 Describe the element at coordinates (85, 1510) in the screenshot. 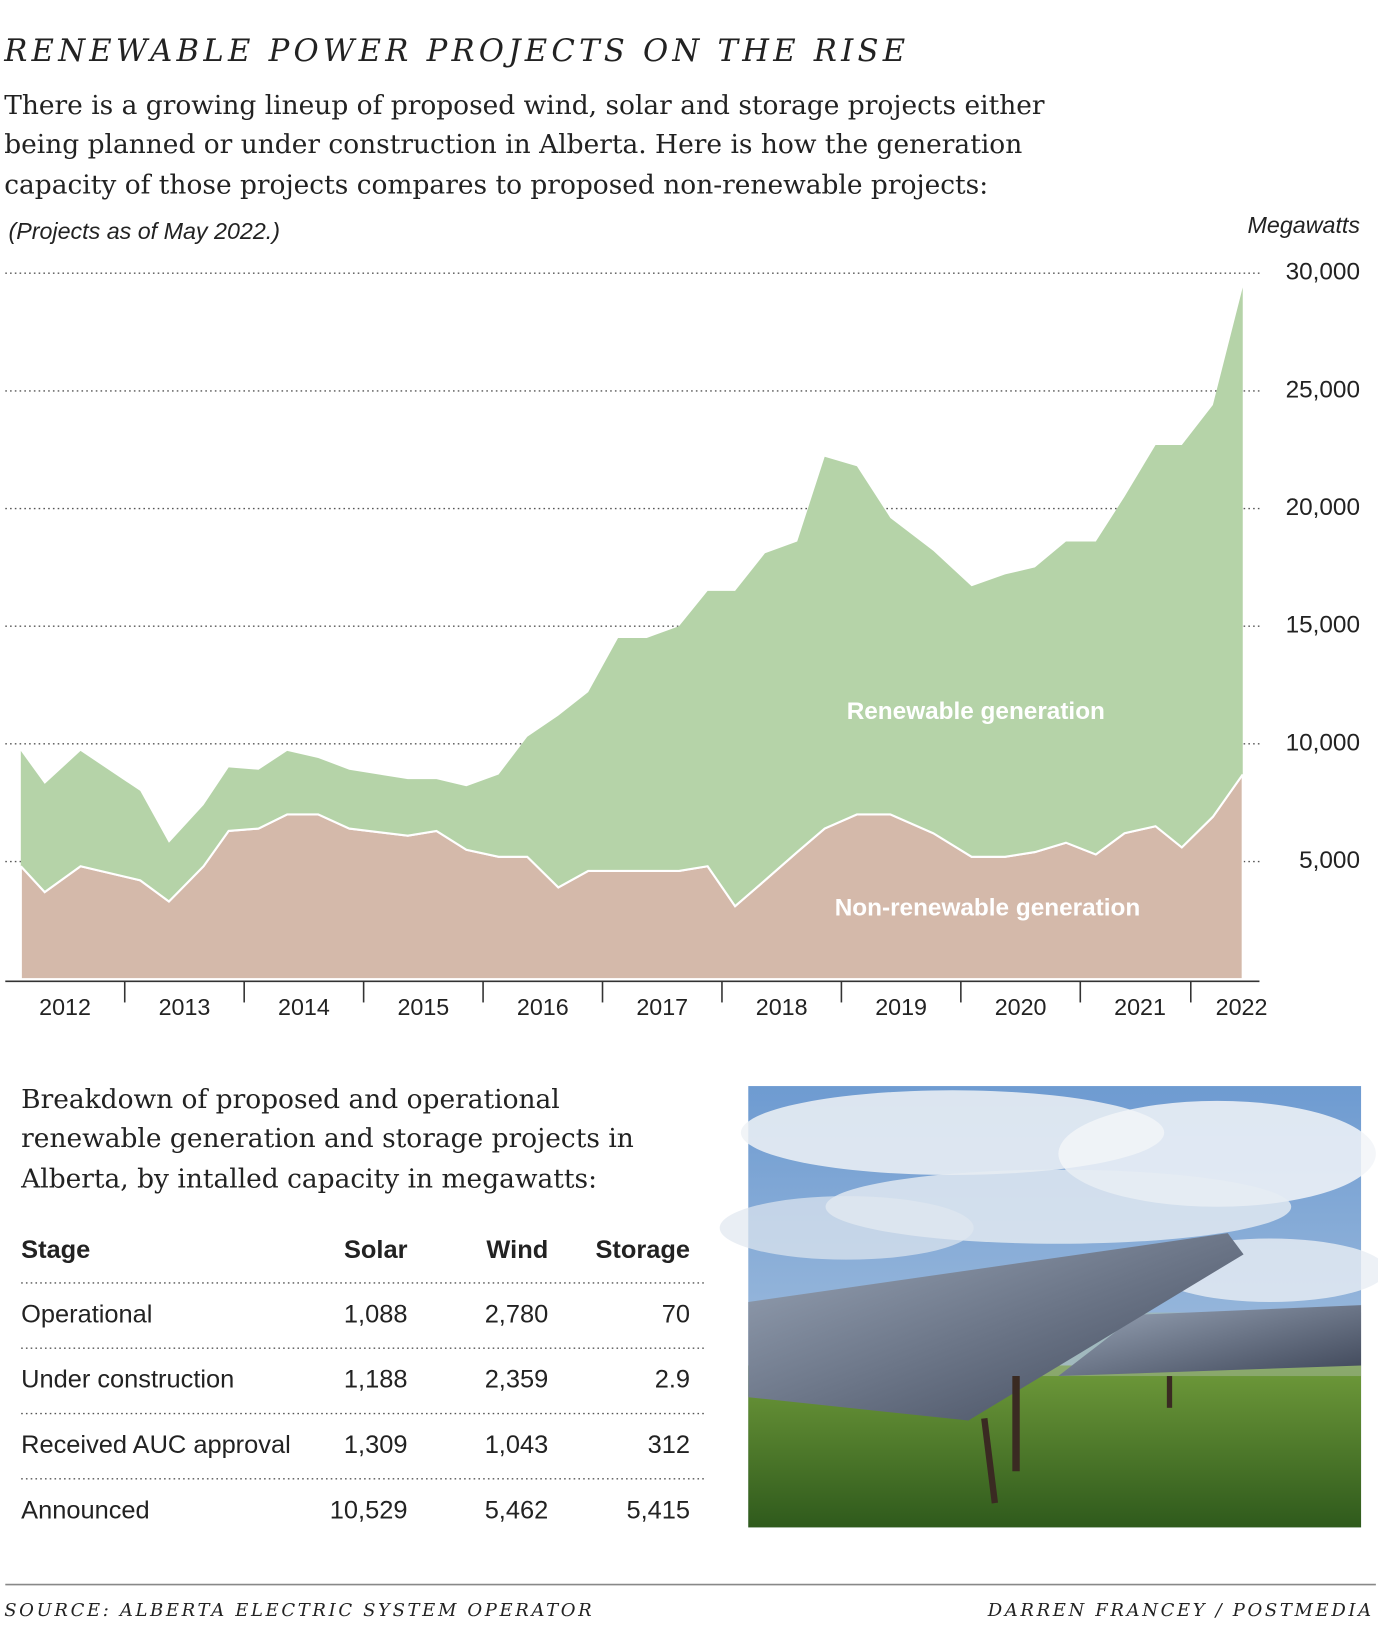

I see `table-cell: Announced` at that location.